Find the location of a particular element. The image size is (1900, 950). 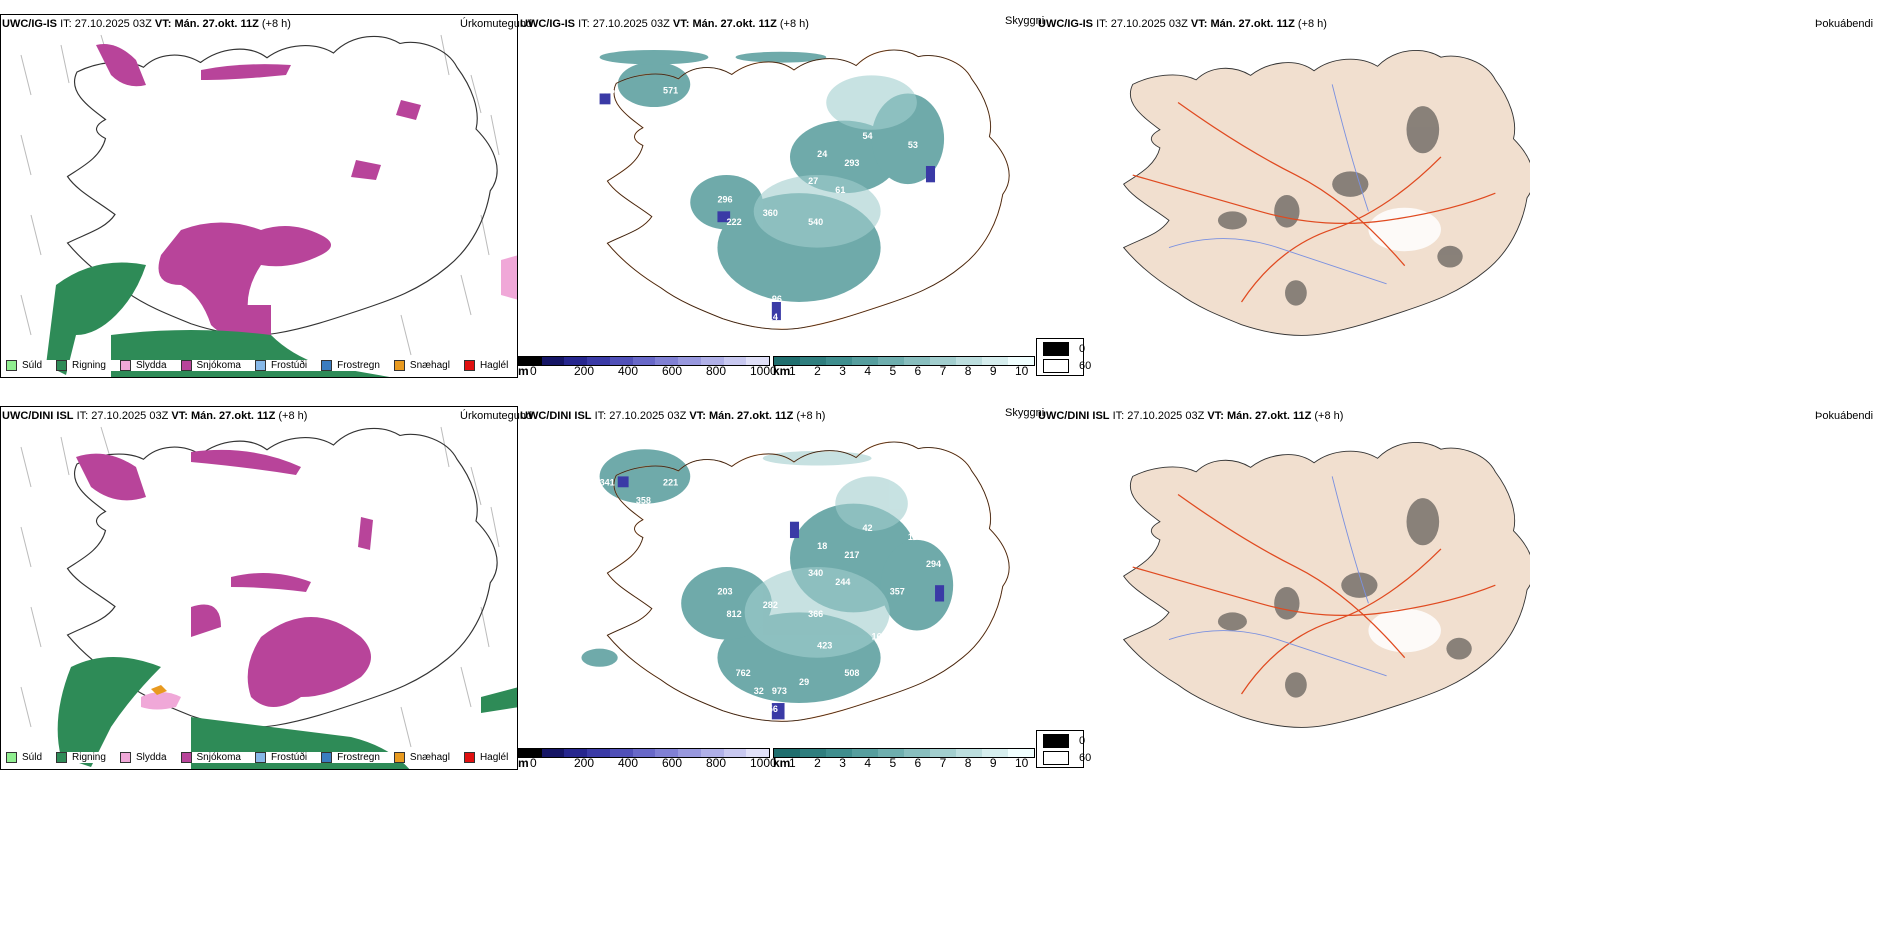

ceiling-value-label: 24 is located at coordinates (822, 154).